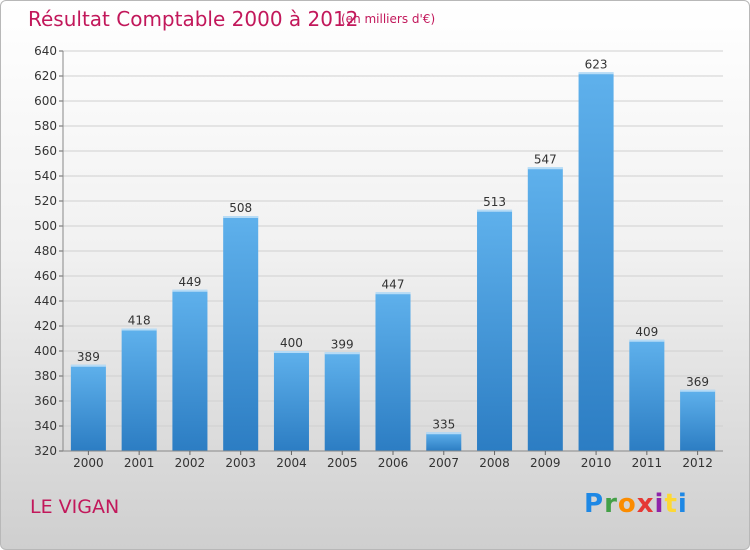 This screenshot has width=750, height=550. What do you see at coordinates (45, 451) in the screenshot?
I see `y-tick-label: 320` at bounding box center [45, 451].